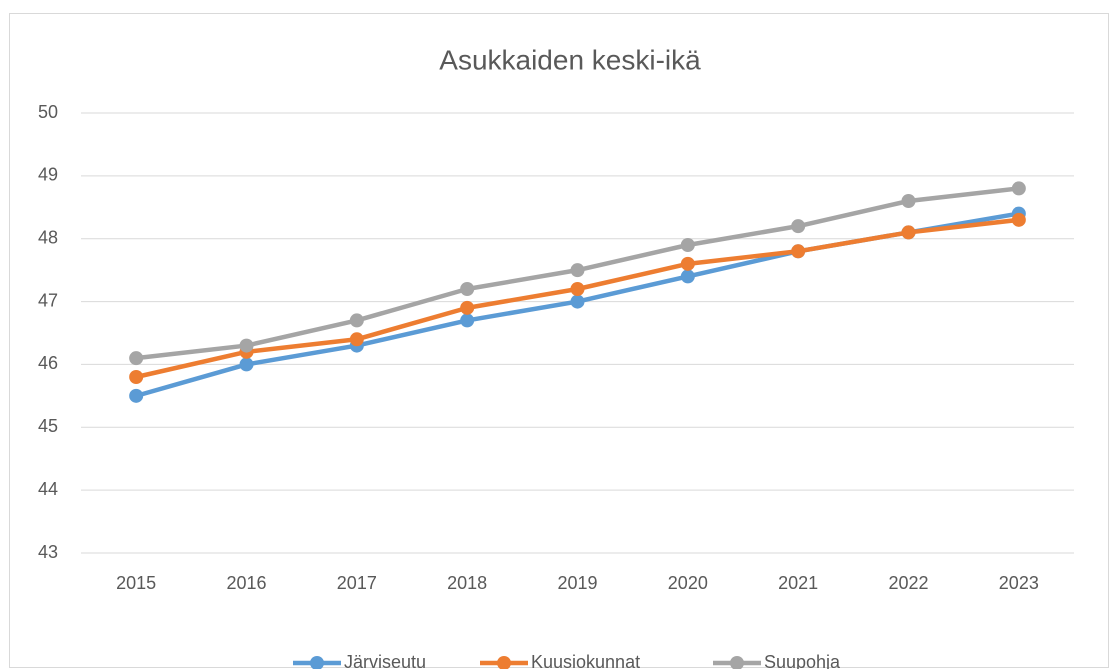 The width and height of the screenshot is (1120, 669). I want to click on legend-label: Kuusiokunnat, so click(585, 660).